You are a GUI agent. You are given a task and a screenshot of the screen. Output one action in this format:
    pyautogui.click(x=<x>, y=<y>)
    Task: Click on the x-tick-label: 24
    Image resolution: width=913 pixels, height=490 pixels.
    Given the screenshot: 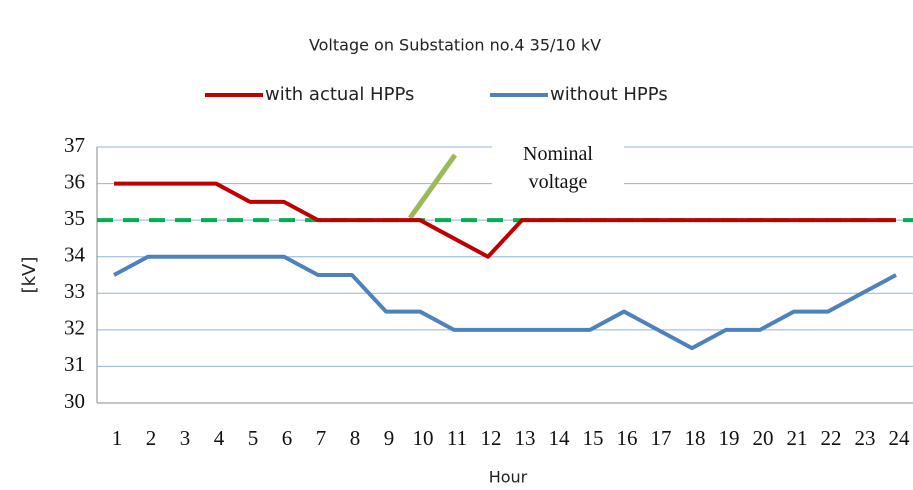 What is the action you would take?
    pyautogui.click(x=900, y=438)
    